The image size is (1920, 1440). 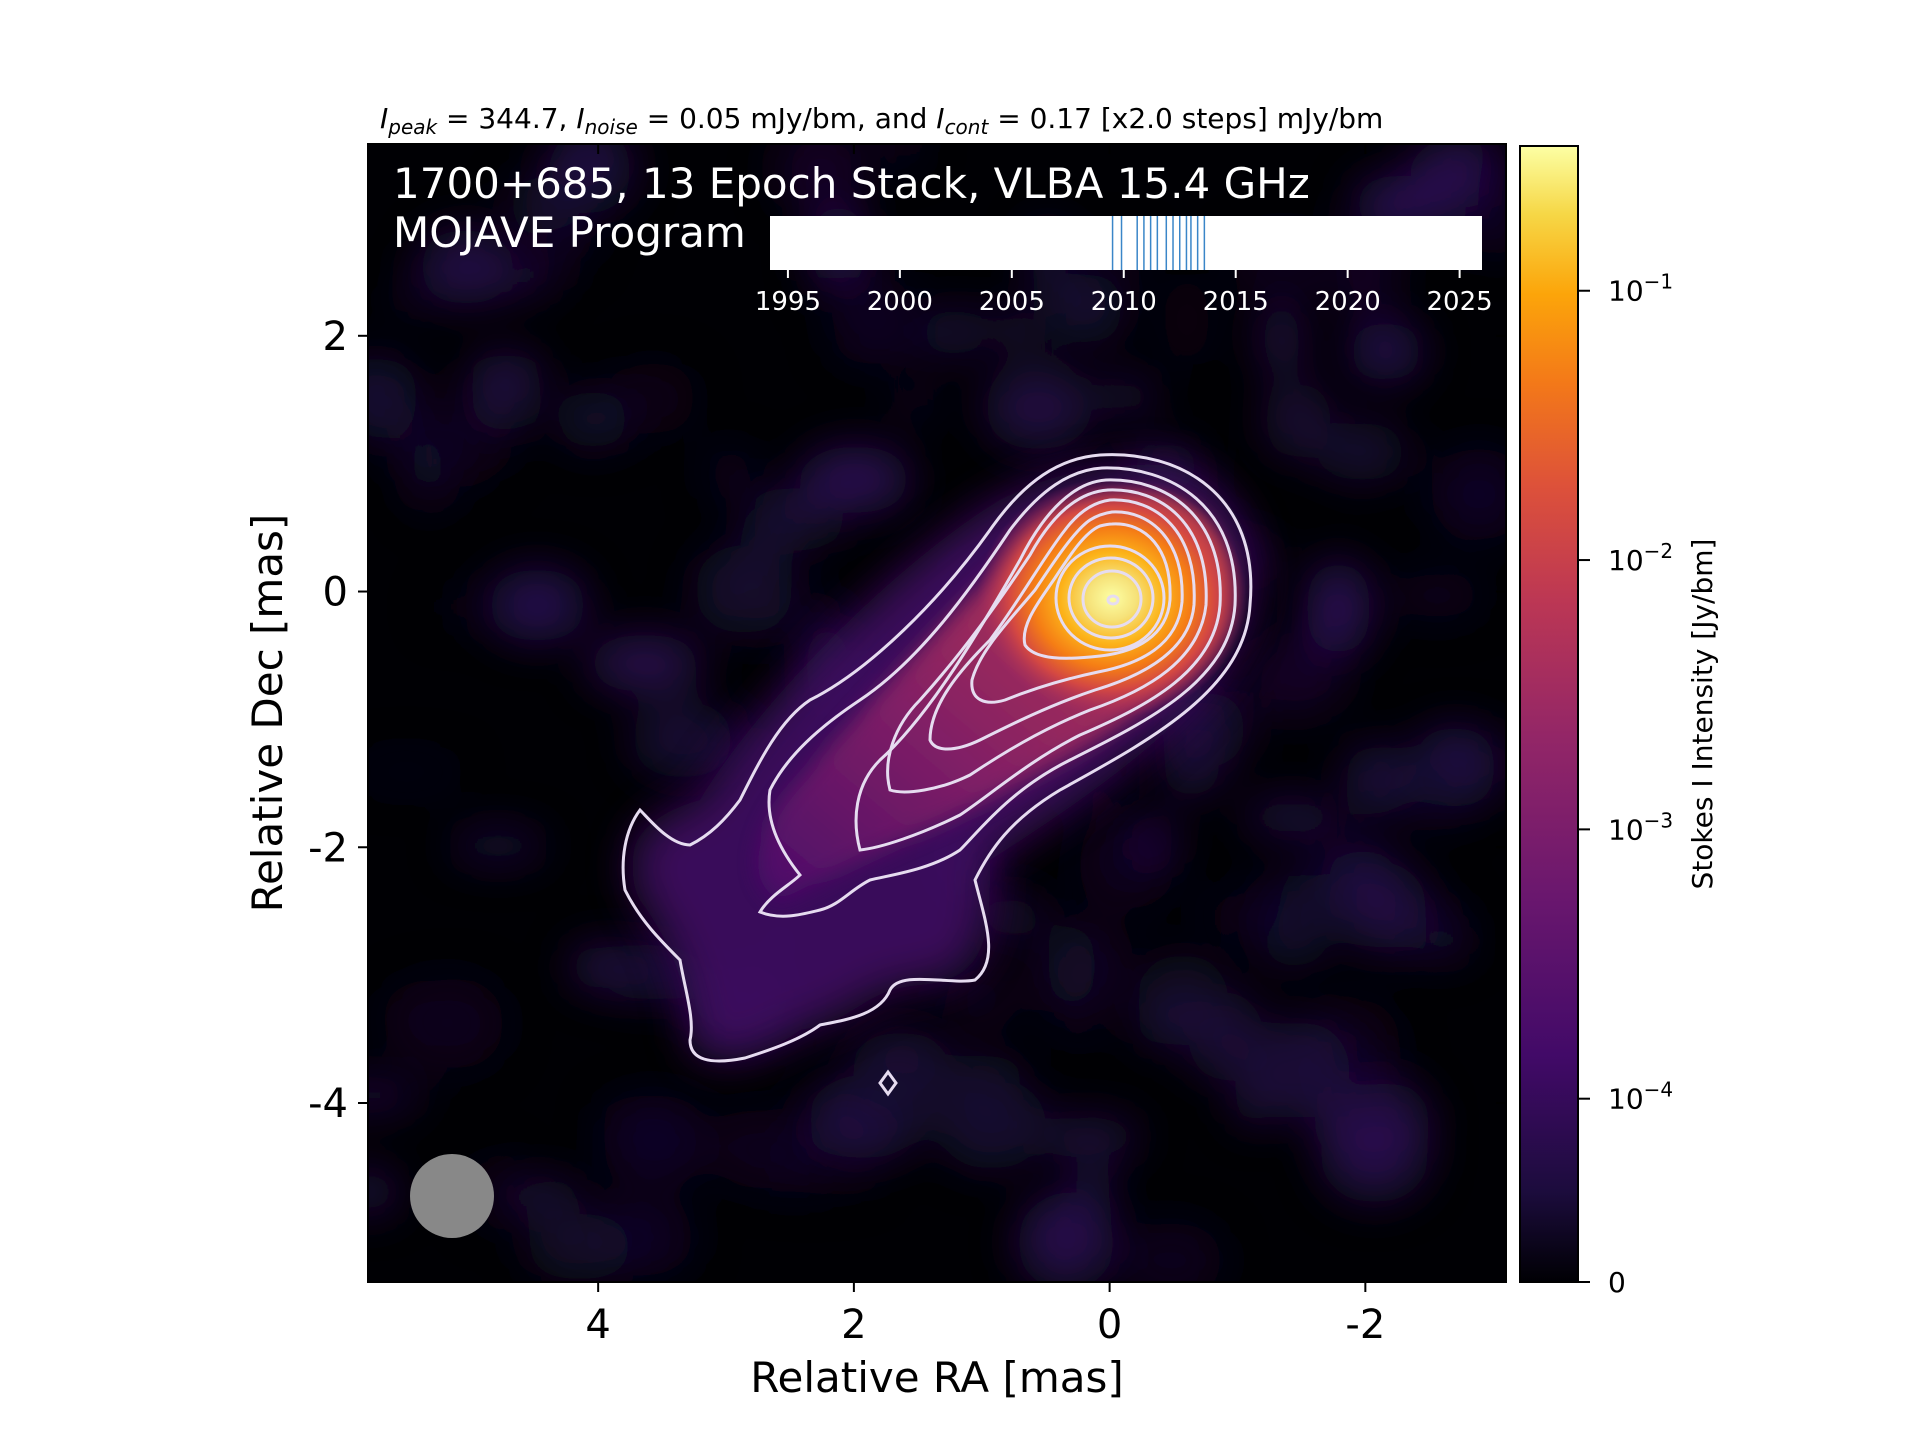 What do you see at coordinates (1640, 558) in the screenshot?
I see `colorbar-tick-label: 10⁻²` at bounding box center [1640, 558].